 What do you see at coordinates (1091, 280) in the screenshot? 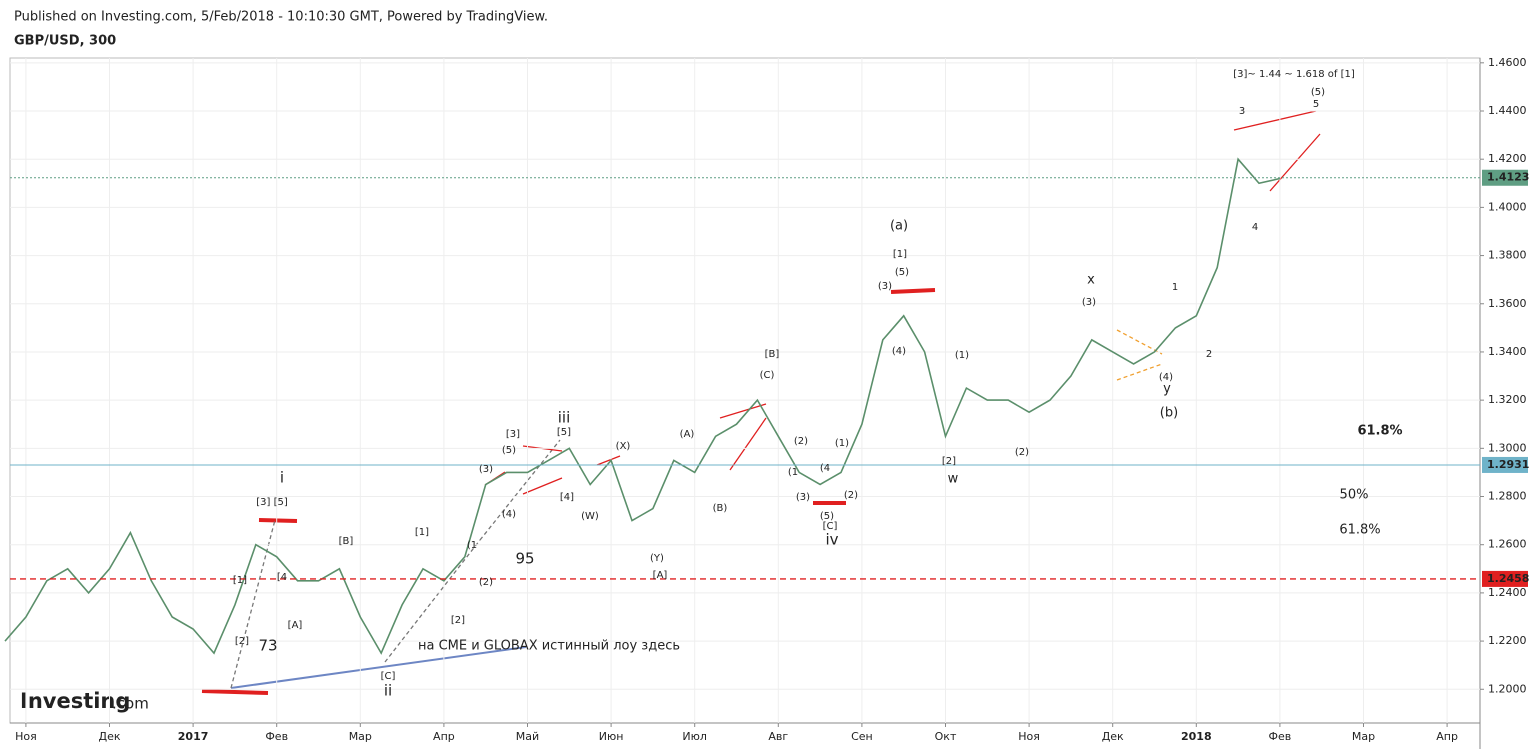
I see `wave-label: x` at bounding box center [1091, 280].